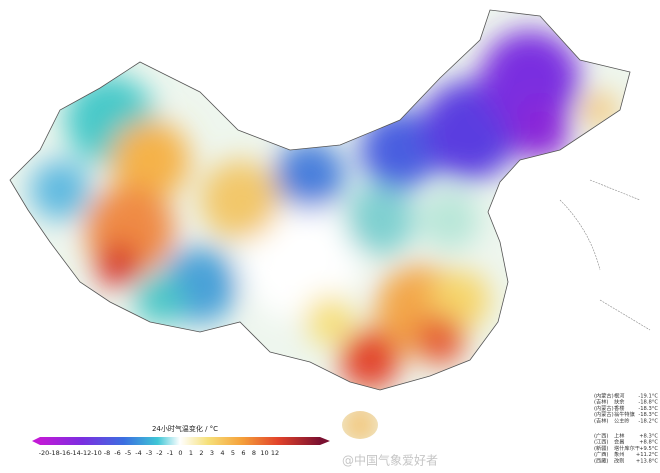 The width and height of the screenshot is (660, 473). Describe the element at coordinates (180, 441) in the screenshot. I see `colorbar` at that location.